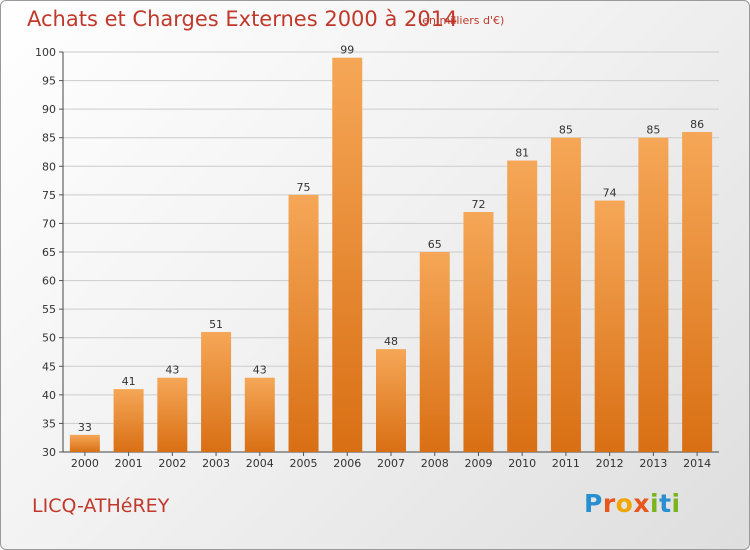 The width and height of the screenshot is (750, 550). I want to click on data-label: 74, so click(610, 193).